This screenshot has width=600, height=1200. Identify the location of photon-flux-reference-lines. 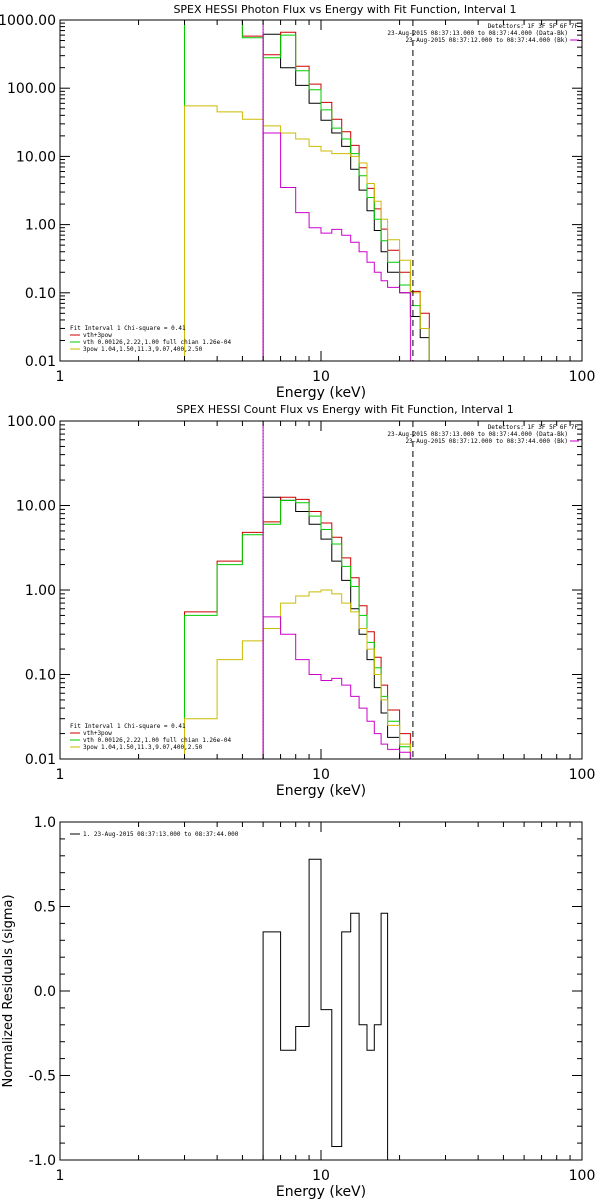
(338, 190).